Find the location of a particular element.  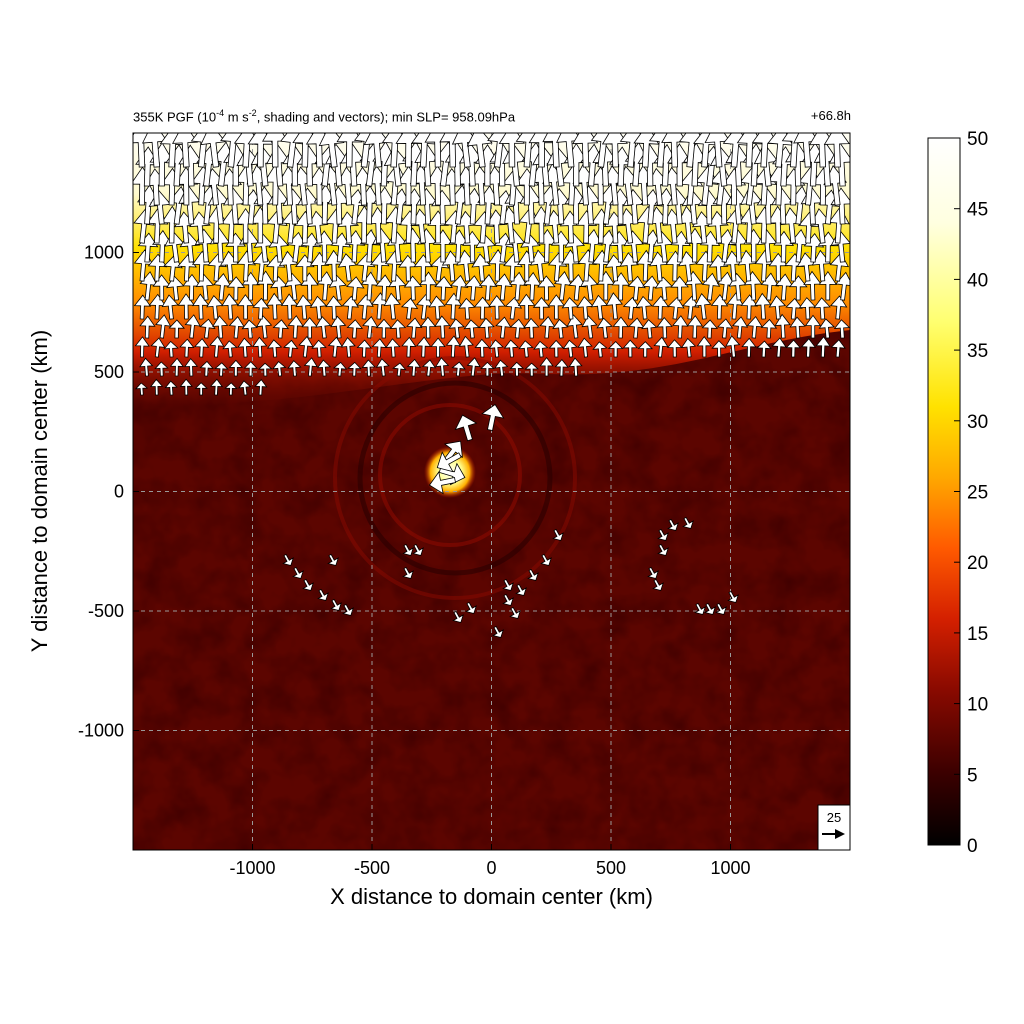

reference-vector-label: 25 is located at coordinates (834, 817).